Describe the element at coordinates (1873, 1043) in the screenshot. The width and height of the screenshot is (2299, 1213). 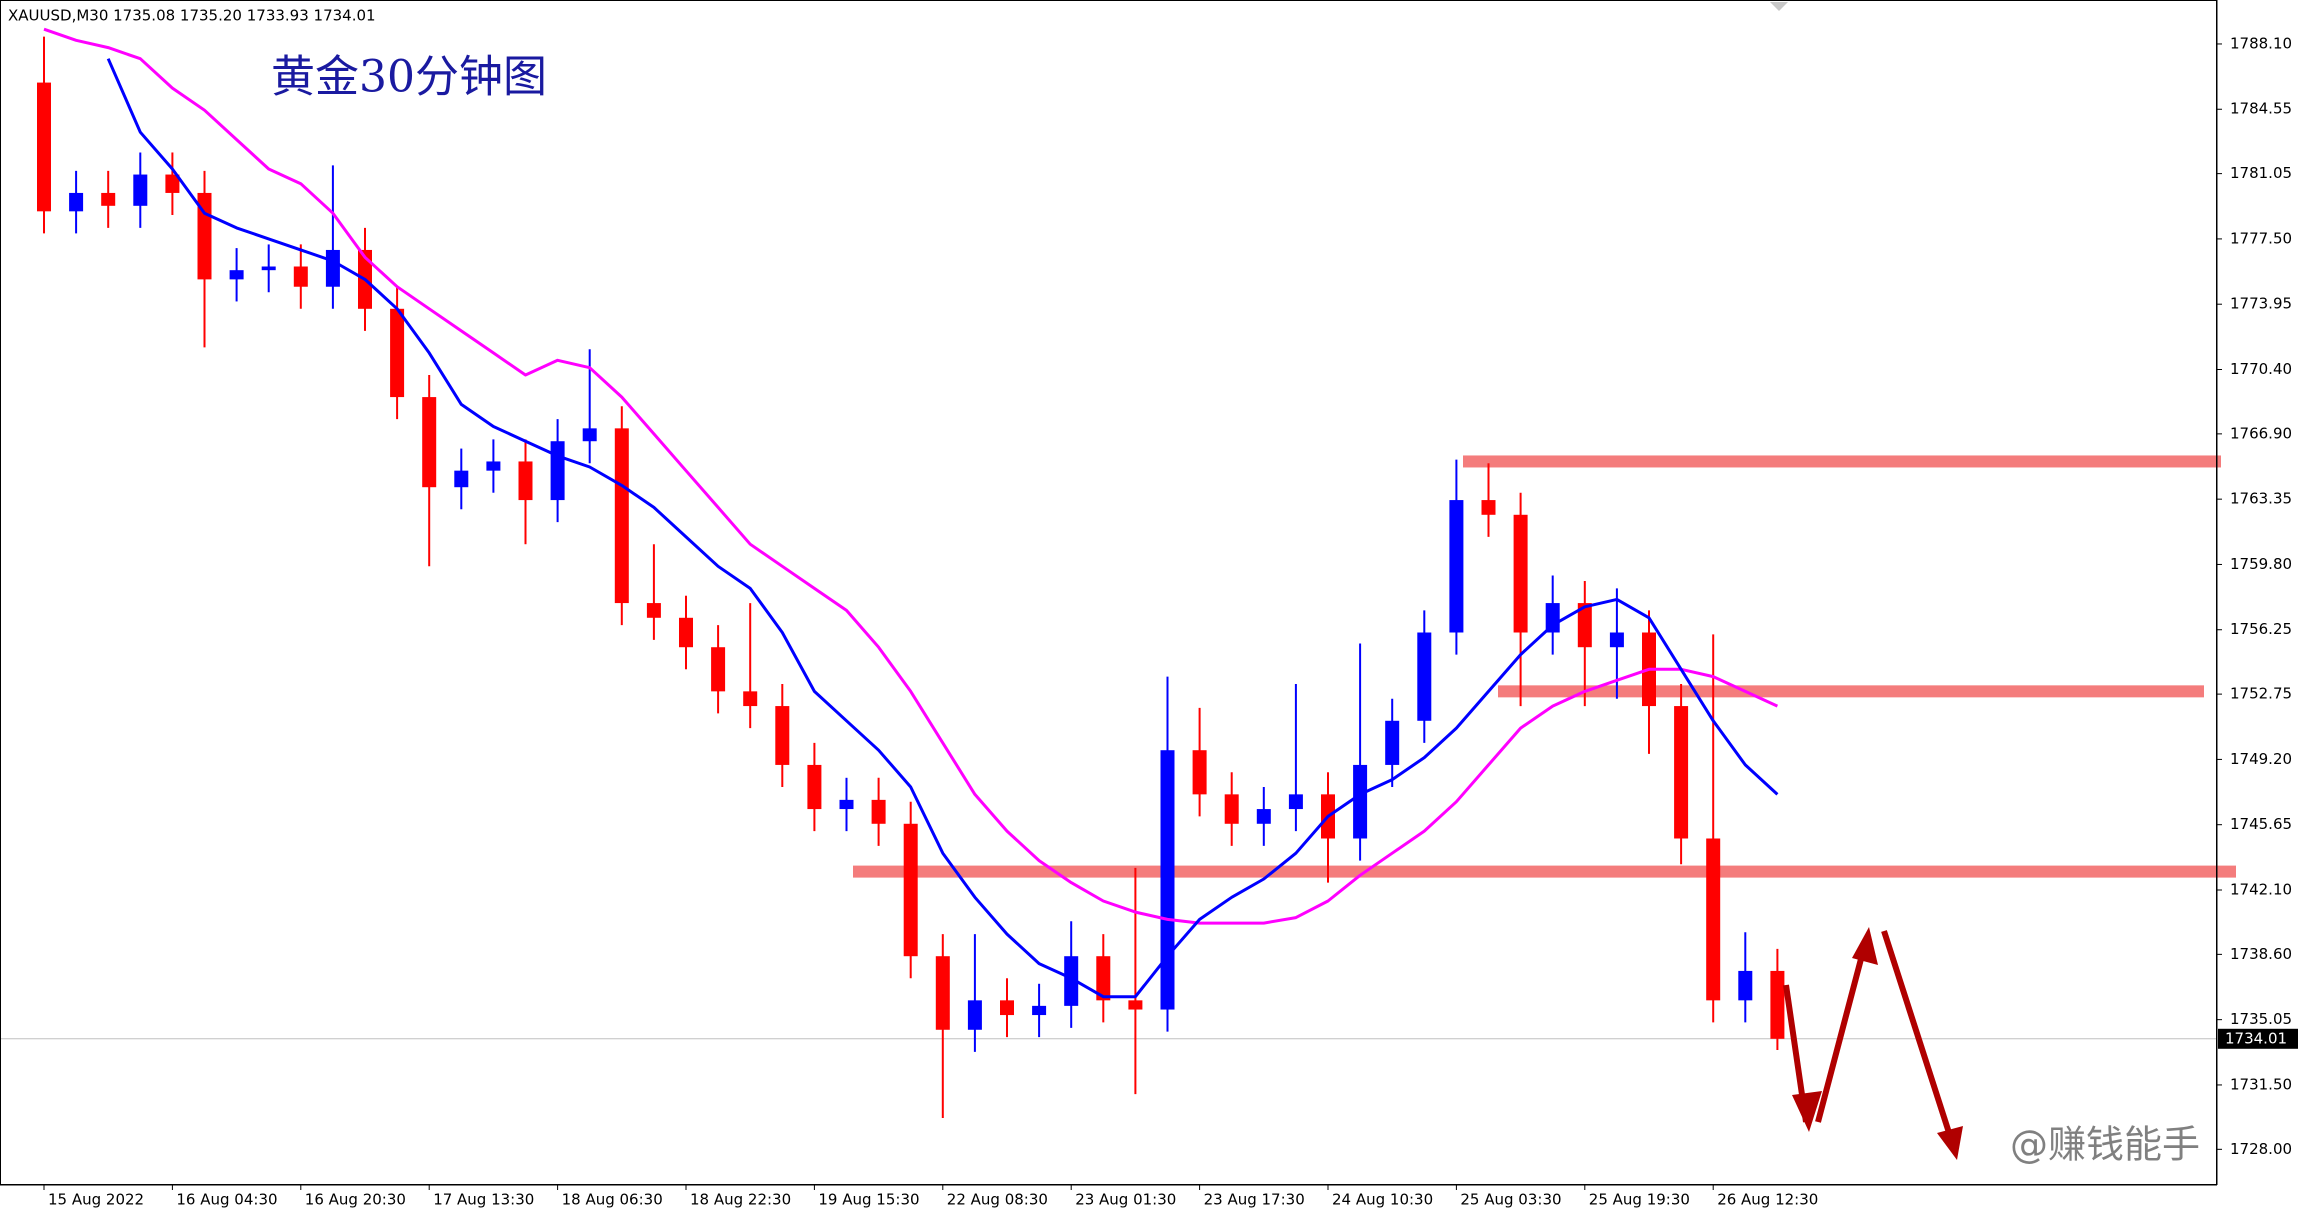
I see `arrows` at that location.